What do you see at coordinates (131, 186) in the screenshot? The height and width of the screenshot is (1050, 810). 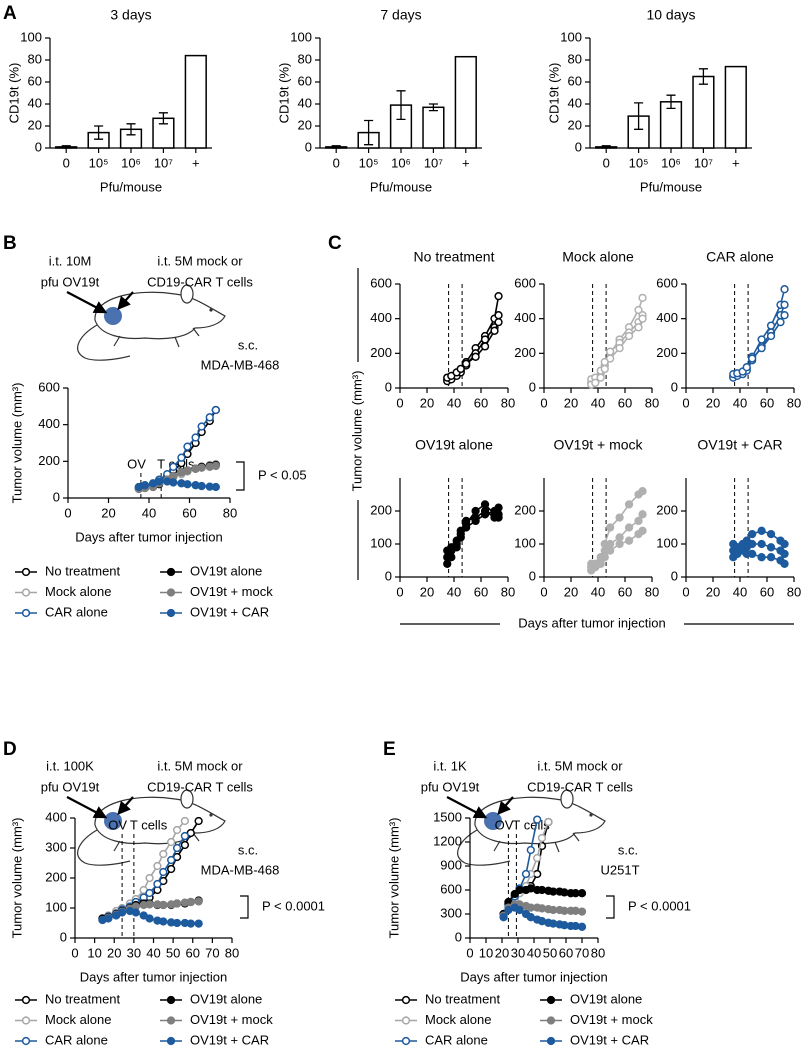 I see `x-axis-label: Pfu/mouse` at bounding box center [131, 186].